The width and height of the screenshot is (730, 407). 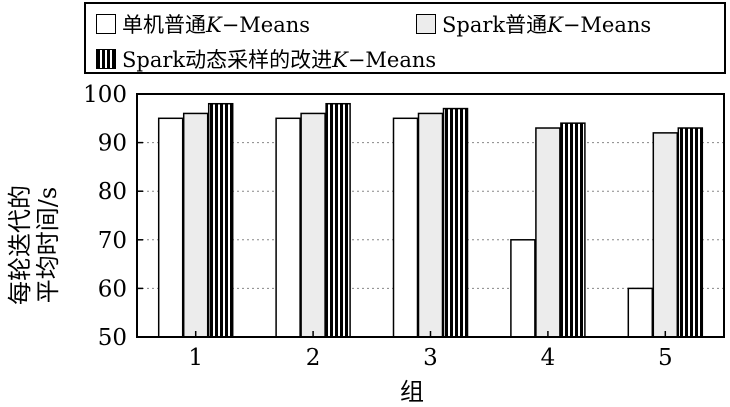 I want to click on legend-swatch-white, so click(x=106, y=24).